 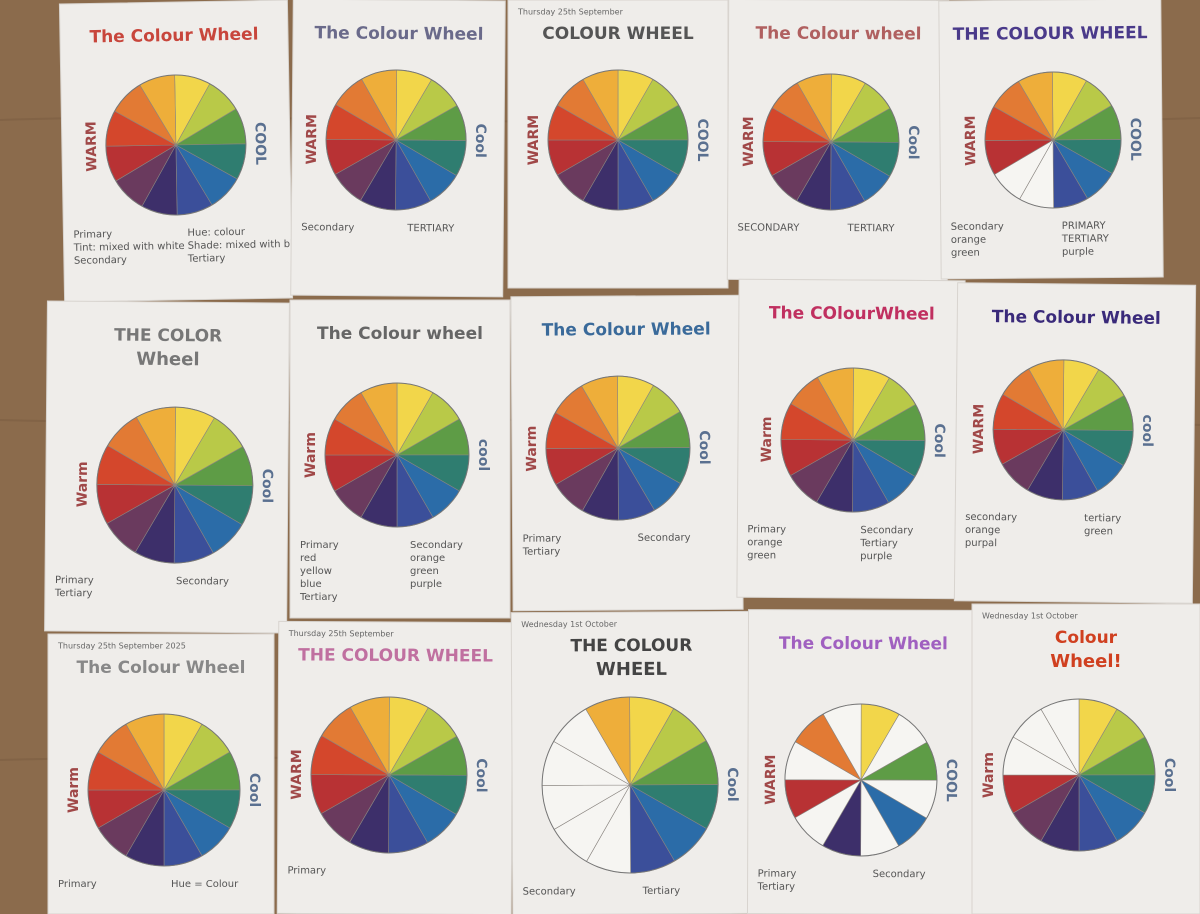 What do you see at coordinates (1084, 226) in the screenshot?
I see `note: PRIMARY` at bounding box center [1084, 226].